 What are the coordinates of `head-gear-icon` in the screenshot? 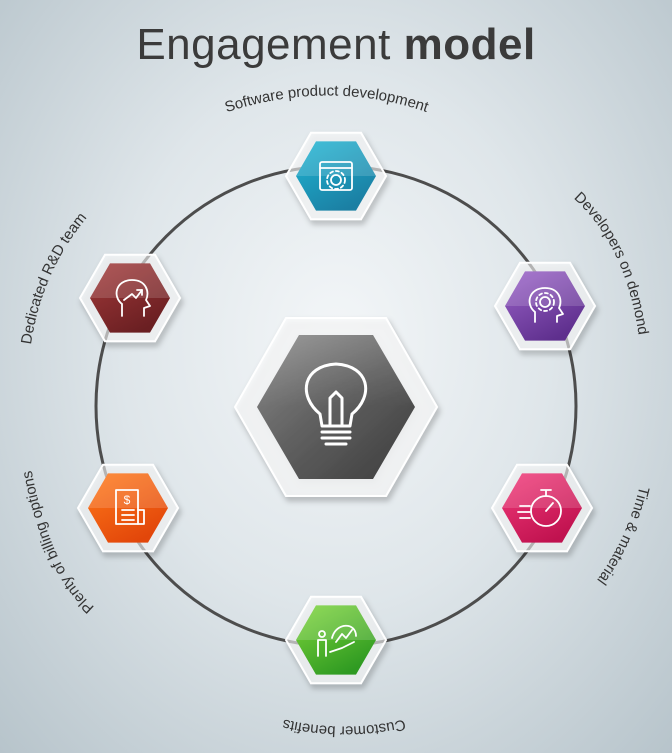 It's located at (546, 305).